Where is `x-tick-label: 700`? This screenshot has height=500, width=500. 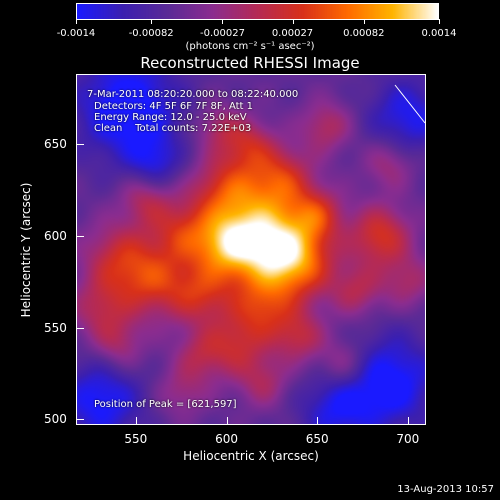 x-tick-label: 700 is located at coordinates (408, 439).